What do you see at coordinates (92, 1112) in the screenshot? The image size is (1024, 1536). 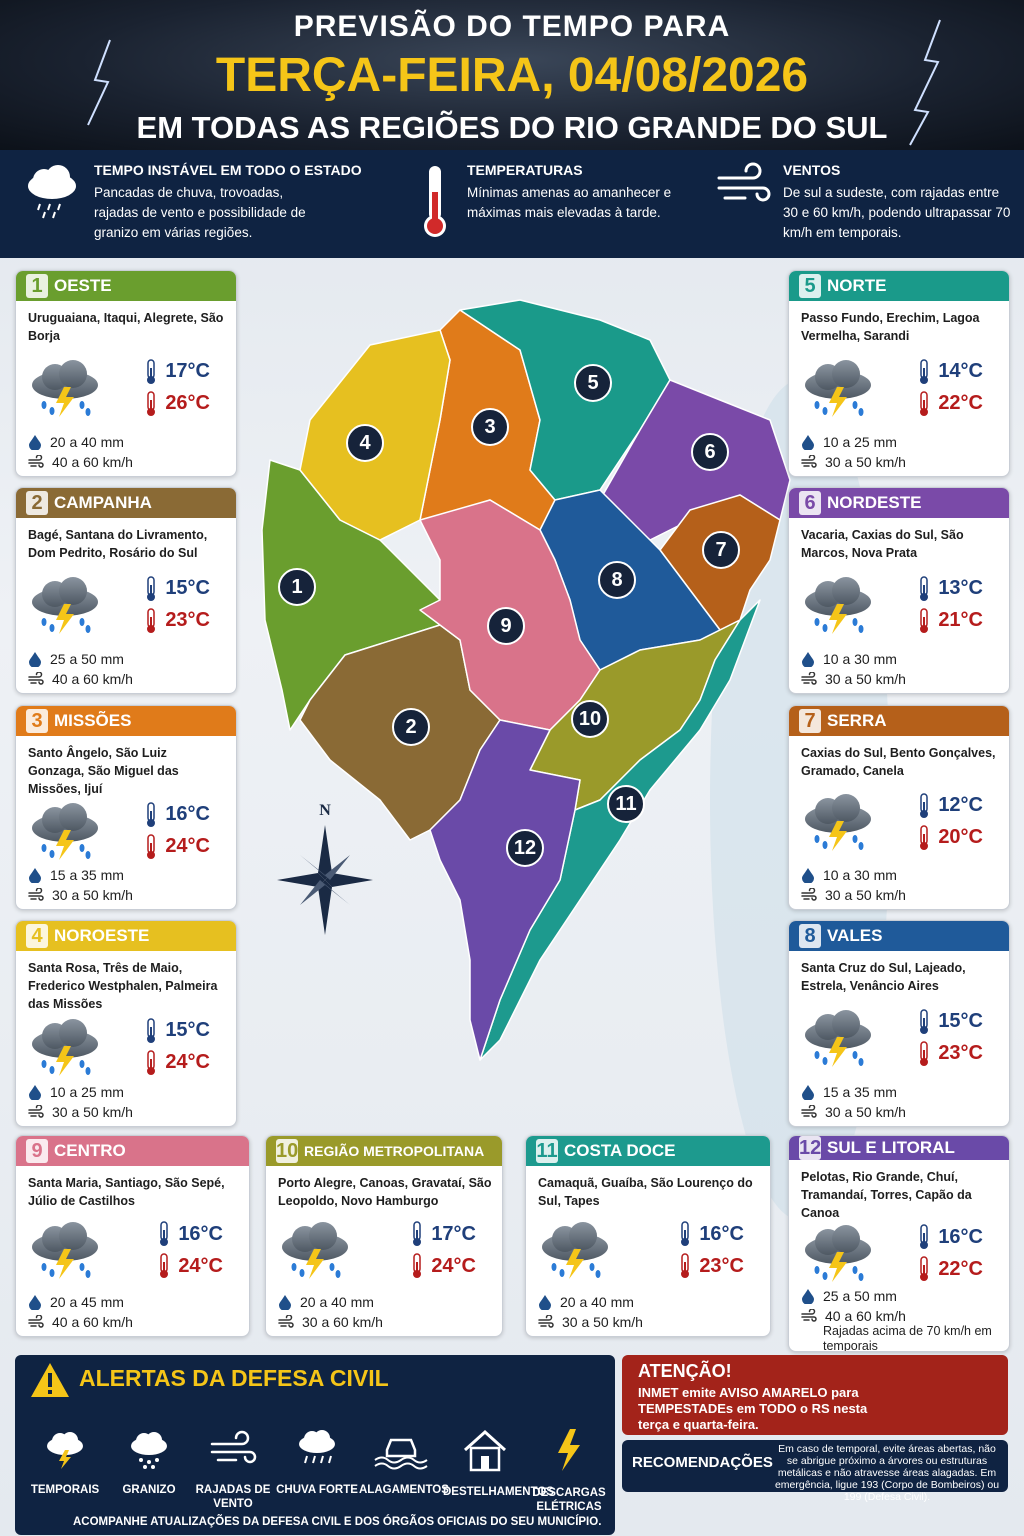 I see `wind: 30 a 50 km/h` at bounding box center [92, 1112].